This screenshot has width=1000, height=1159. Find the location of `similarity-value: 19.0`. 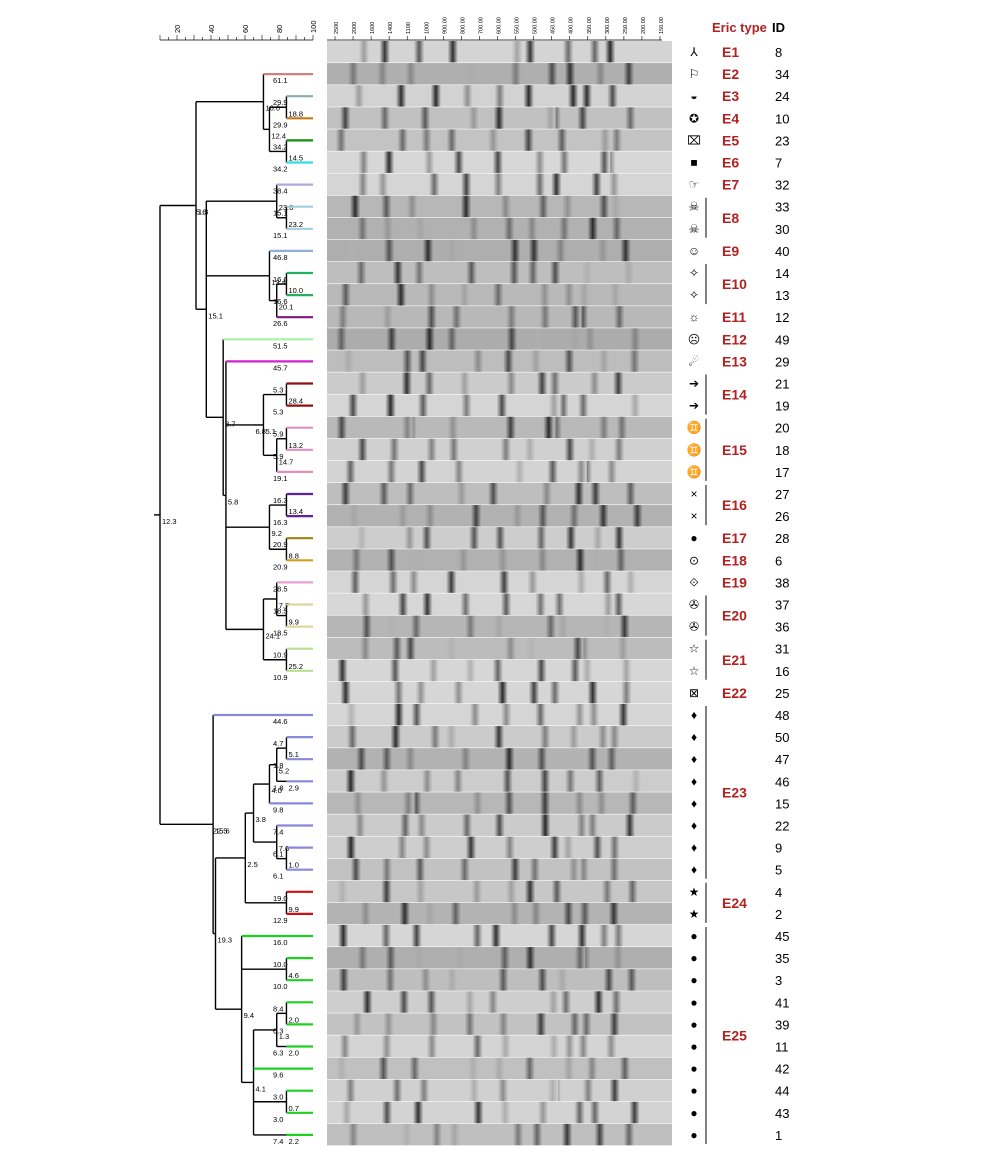

similarity-value: 19.0 is located at coordinates (280, 898).